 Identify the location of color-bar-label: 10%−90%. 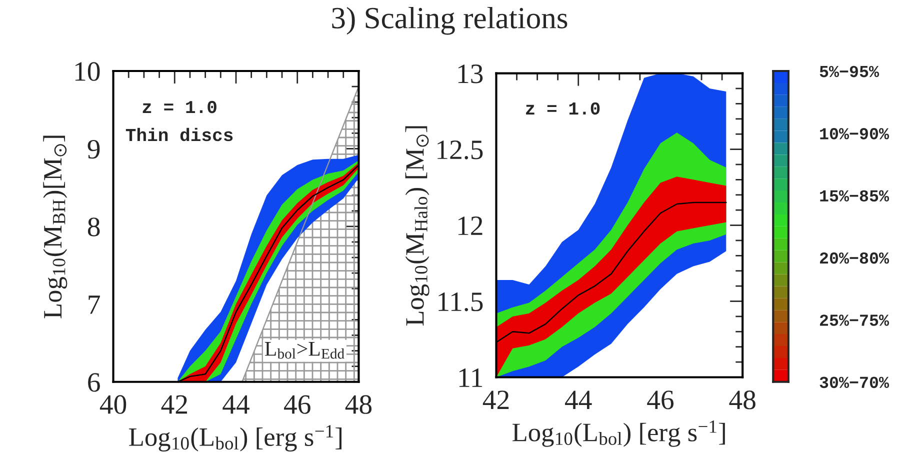
(854, 134).